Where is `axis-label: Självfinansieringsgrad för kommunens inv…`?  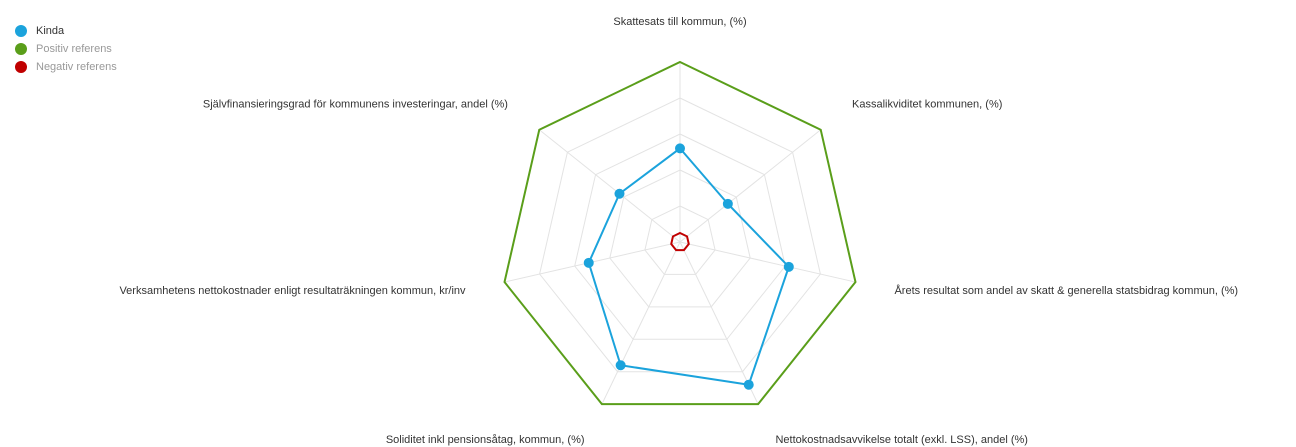 axis-label: Självfinansieringsgrad för kommunens inv… is located at coordinates (355, 105).